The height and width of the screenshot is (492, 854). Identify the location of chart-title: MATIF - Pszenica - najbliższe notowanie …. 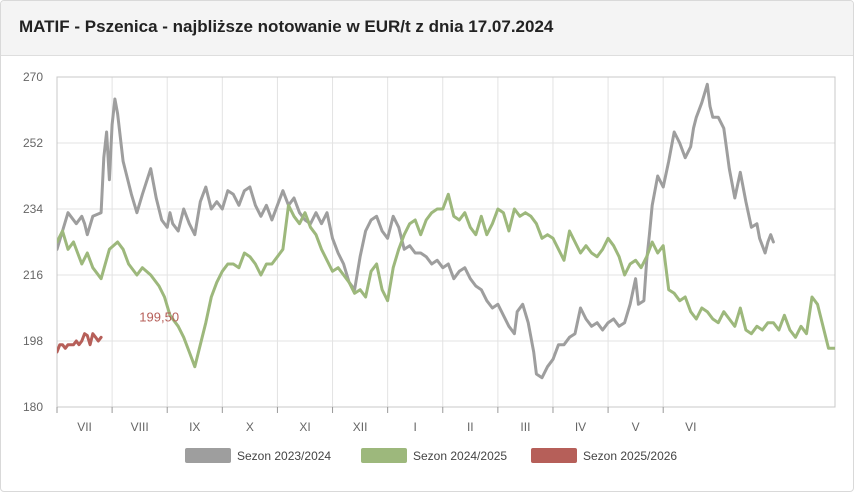
(286, 26).